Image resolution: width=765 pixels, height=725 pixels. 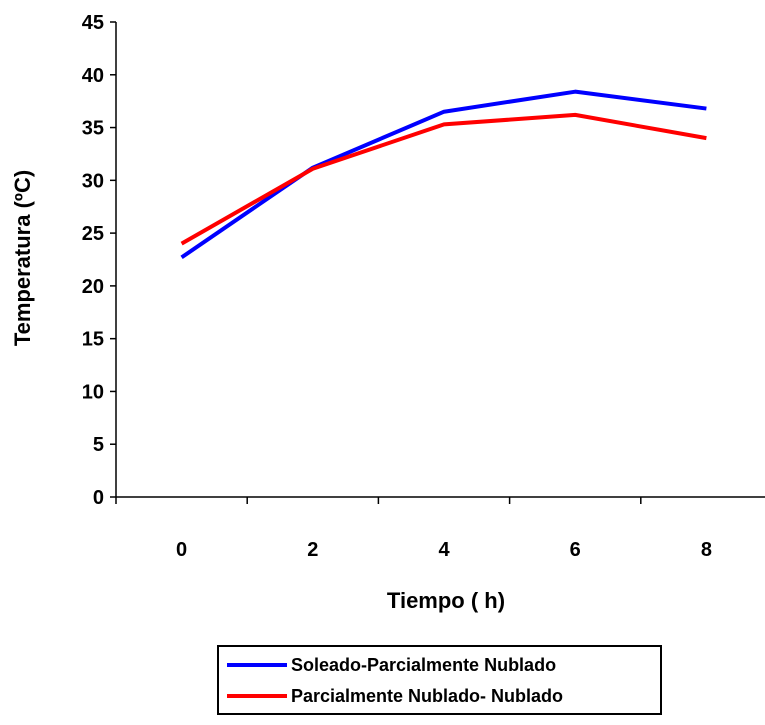 What do you see at coordinates (99, 260) in the screenshot?
I see `y-axis-ticks: 0 5 10 15 20 25 30 35 40 45` at bounding box center [99, 260].